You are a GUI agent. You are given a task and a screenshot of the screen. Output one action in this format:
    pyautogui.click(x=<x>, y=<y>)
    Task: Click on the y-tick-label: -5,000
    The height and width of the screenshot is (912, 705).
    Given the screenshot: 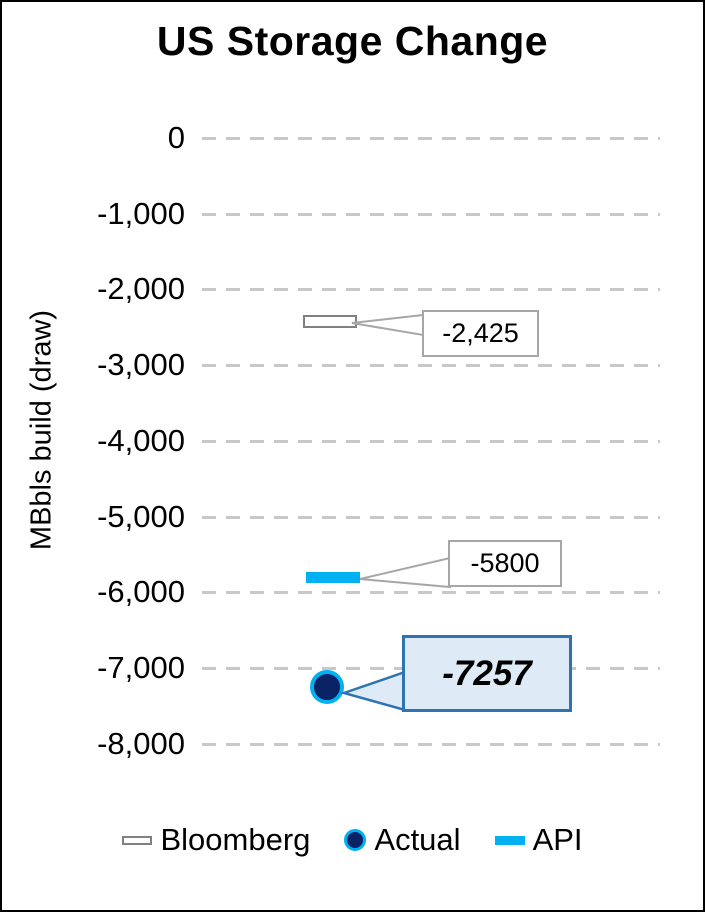 What is the action you would take?
    pyautogui.click(x=141, y=516)
    